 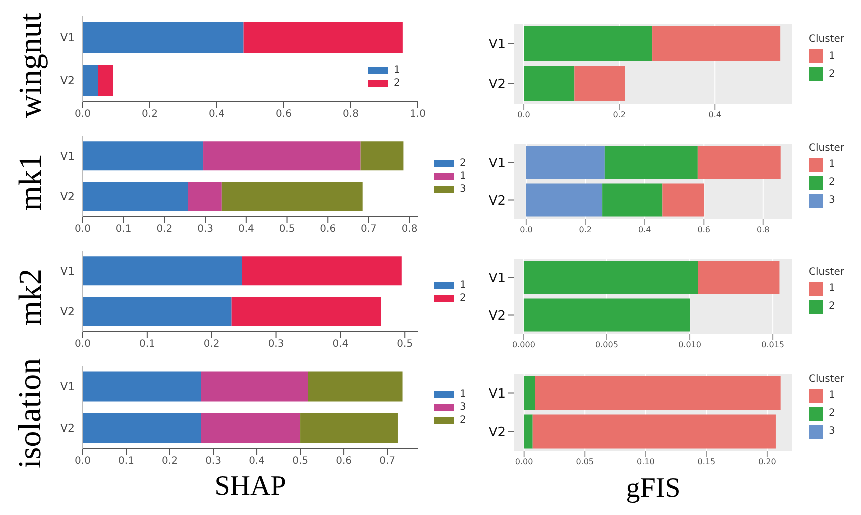 What do you see at coordinates (653, 489) in the screenshot?
I see `x-axis-title: gFIS` at bounding box center [653, 489].